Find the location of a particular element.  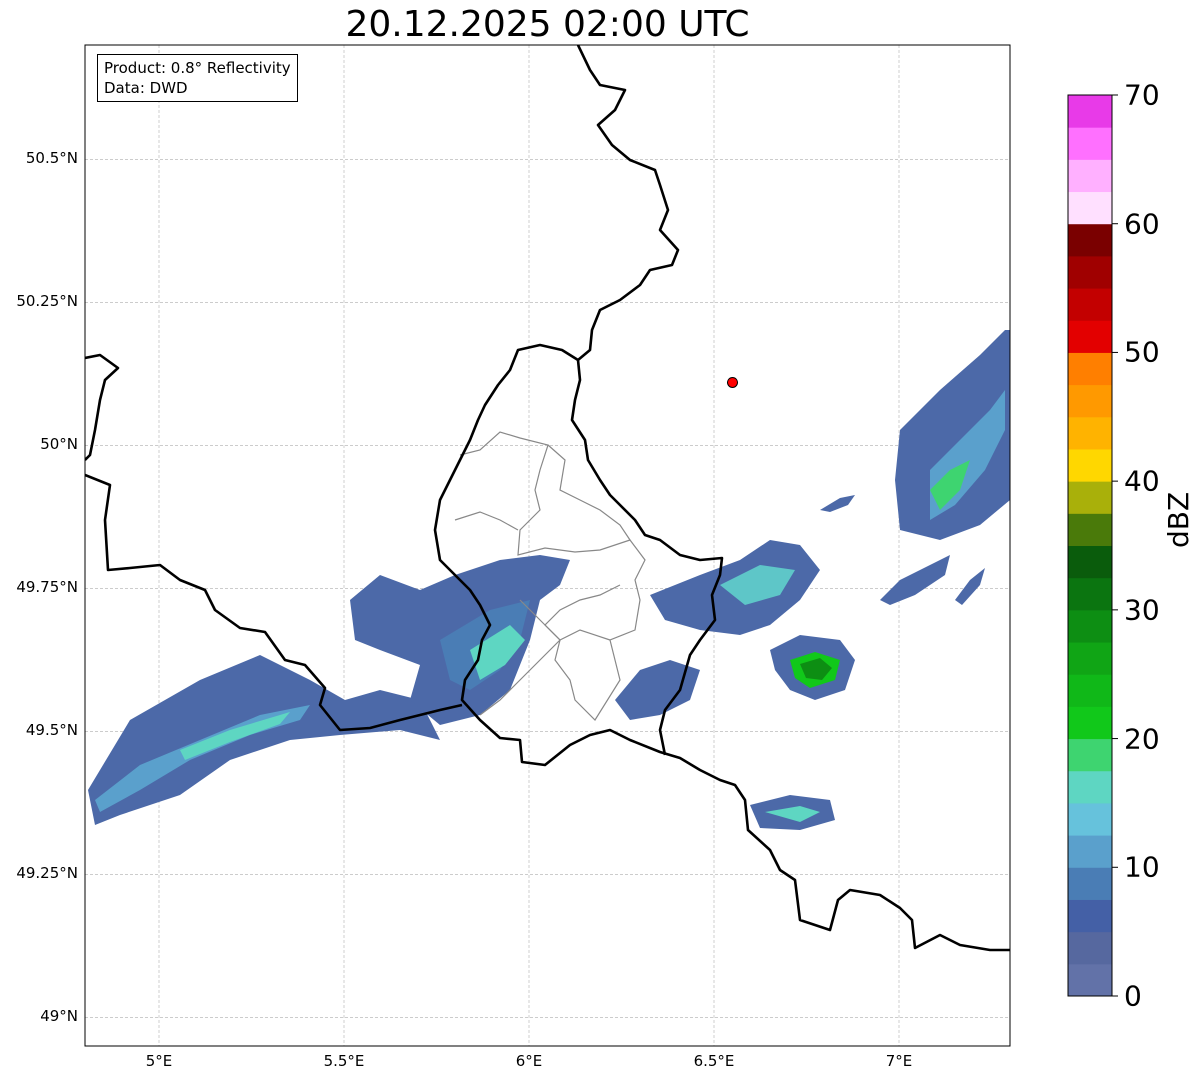

lat-tick-label: 50.5°N is located at coordinates (51, 158).